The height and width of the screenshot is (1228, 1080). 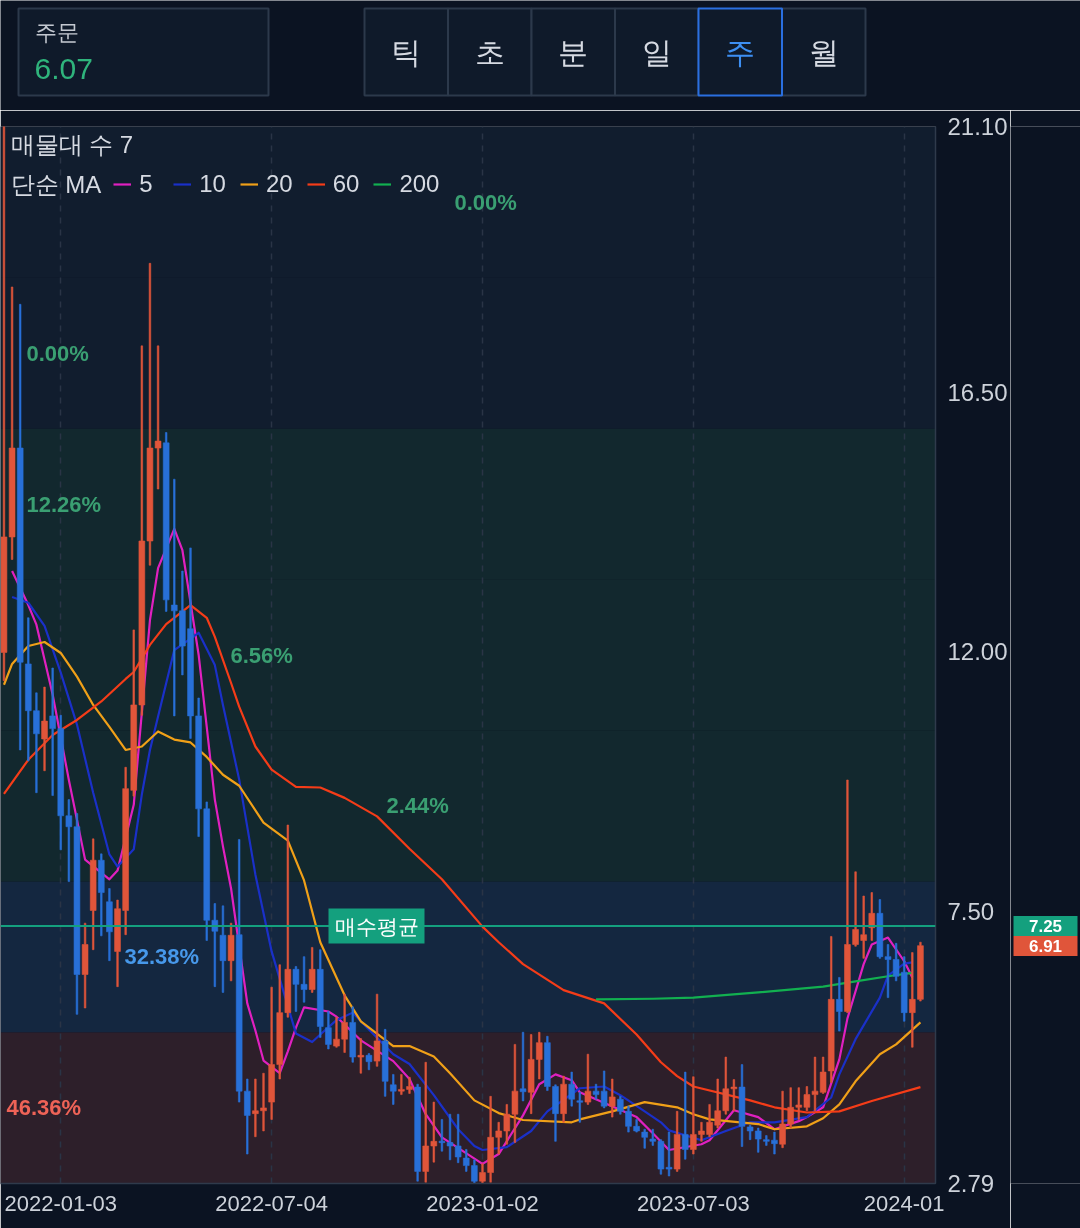 What do you see at coordinates (1045, 947) in the screenshot?
I see `text: 6.91` at bounding box center [1045, 947].